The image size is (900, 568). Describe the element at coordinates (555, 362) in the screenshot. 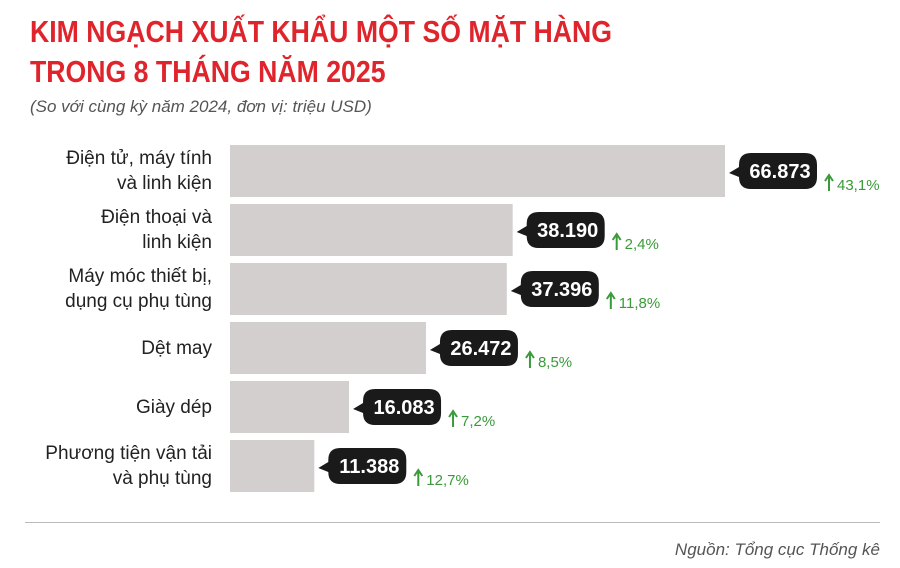

I see `growth-label: 8,5%` at that location.